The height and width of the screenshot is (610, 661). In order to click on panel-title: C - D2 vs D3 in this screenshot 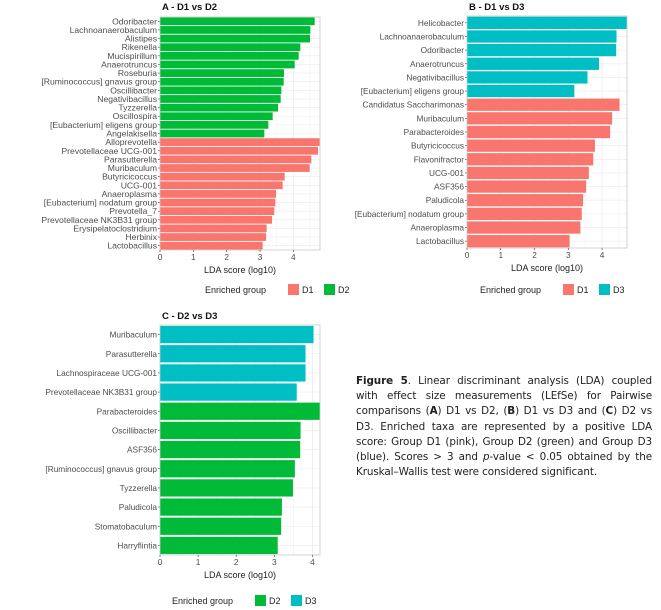, I will do `click(189, 316)`.